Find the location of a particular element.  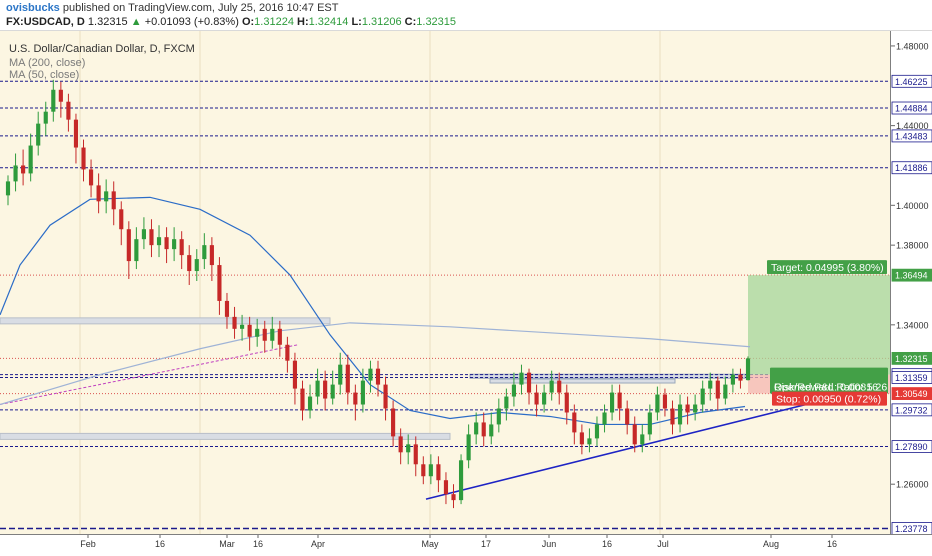

author-link: ovisbucks is located at coordinates (33, 8).